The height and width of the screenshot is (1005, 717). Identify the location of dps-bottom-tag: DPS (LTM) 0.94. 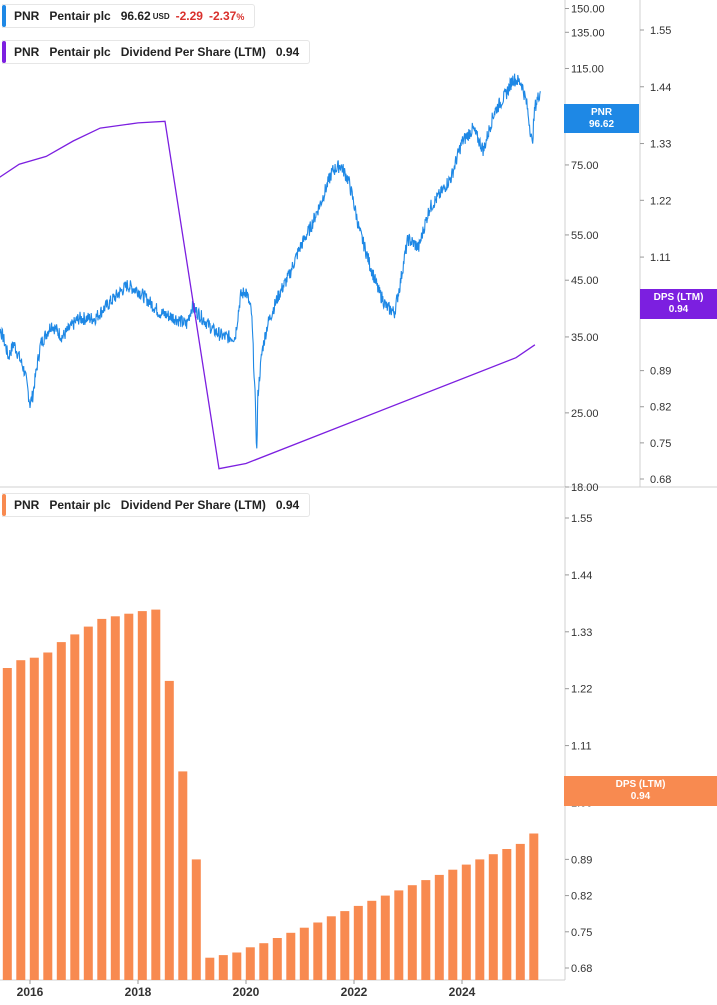
(640, 791).